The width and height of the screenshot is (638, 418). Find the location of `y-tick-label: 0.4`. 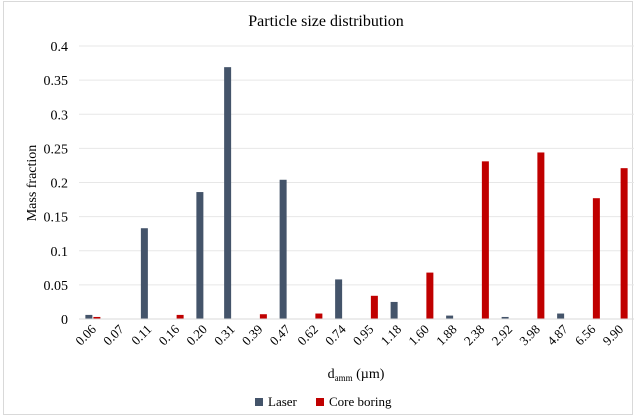

y-tick-label: 0.4 is located at coordinates (60, 47).